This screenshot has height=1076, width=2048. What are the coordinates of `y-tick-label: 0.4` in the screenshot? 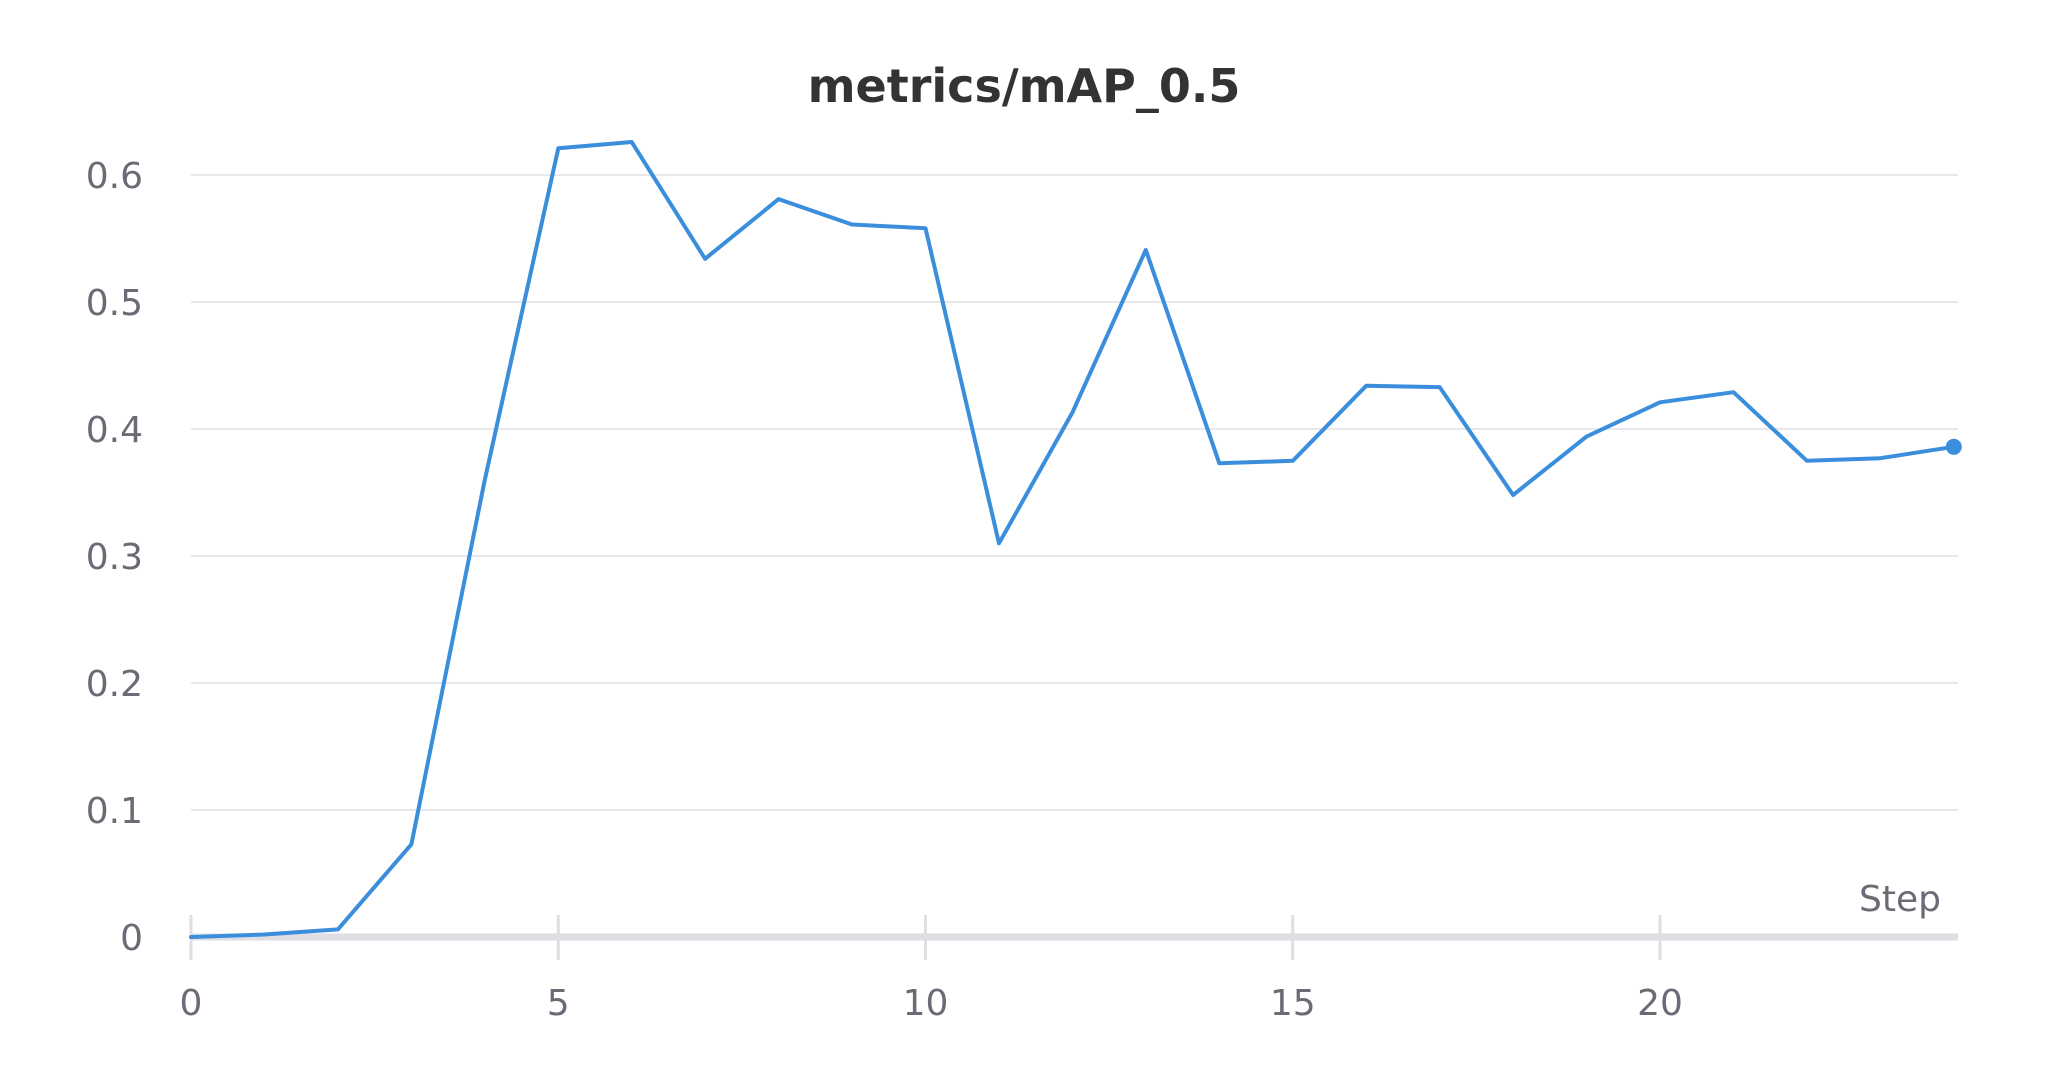 It's located at (114, 430).